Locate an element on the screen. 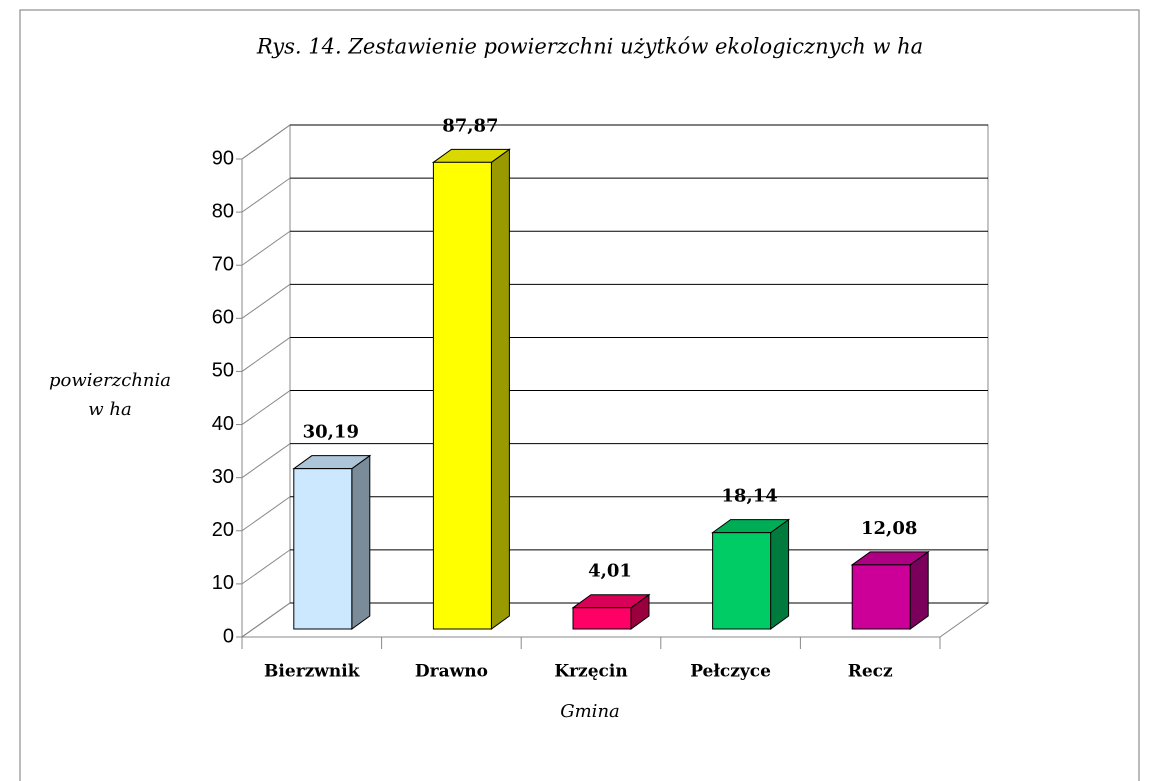  side-wall is located at coordinates (266, 381).